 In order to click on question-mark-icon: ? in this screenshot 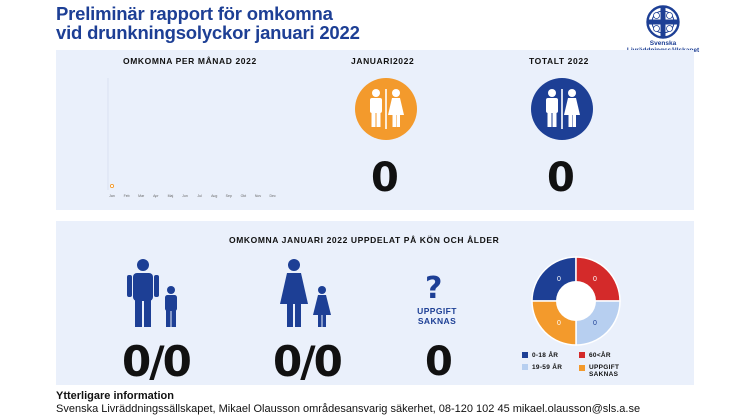, I will do `click(434, 288)`.